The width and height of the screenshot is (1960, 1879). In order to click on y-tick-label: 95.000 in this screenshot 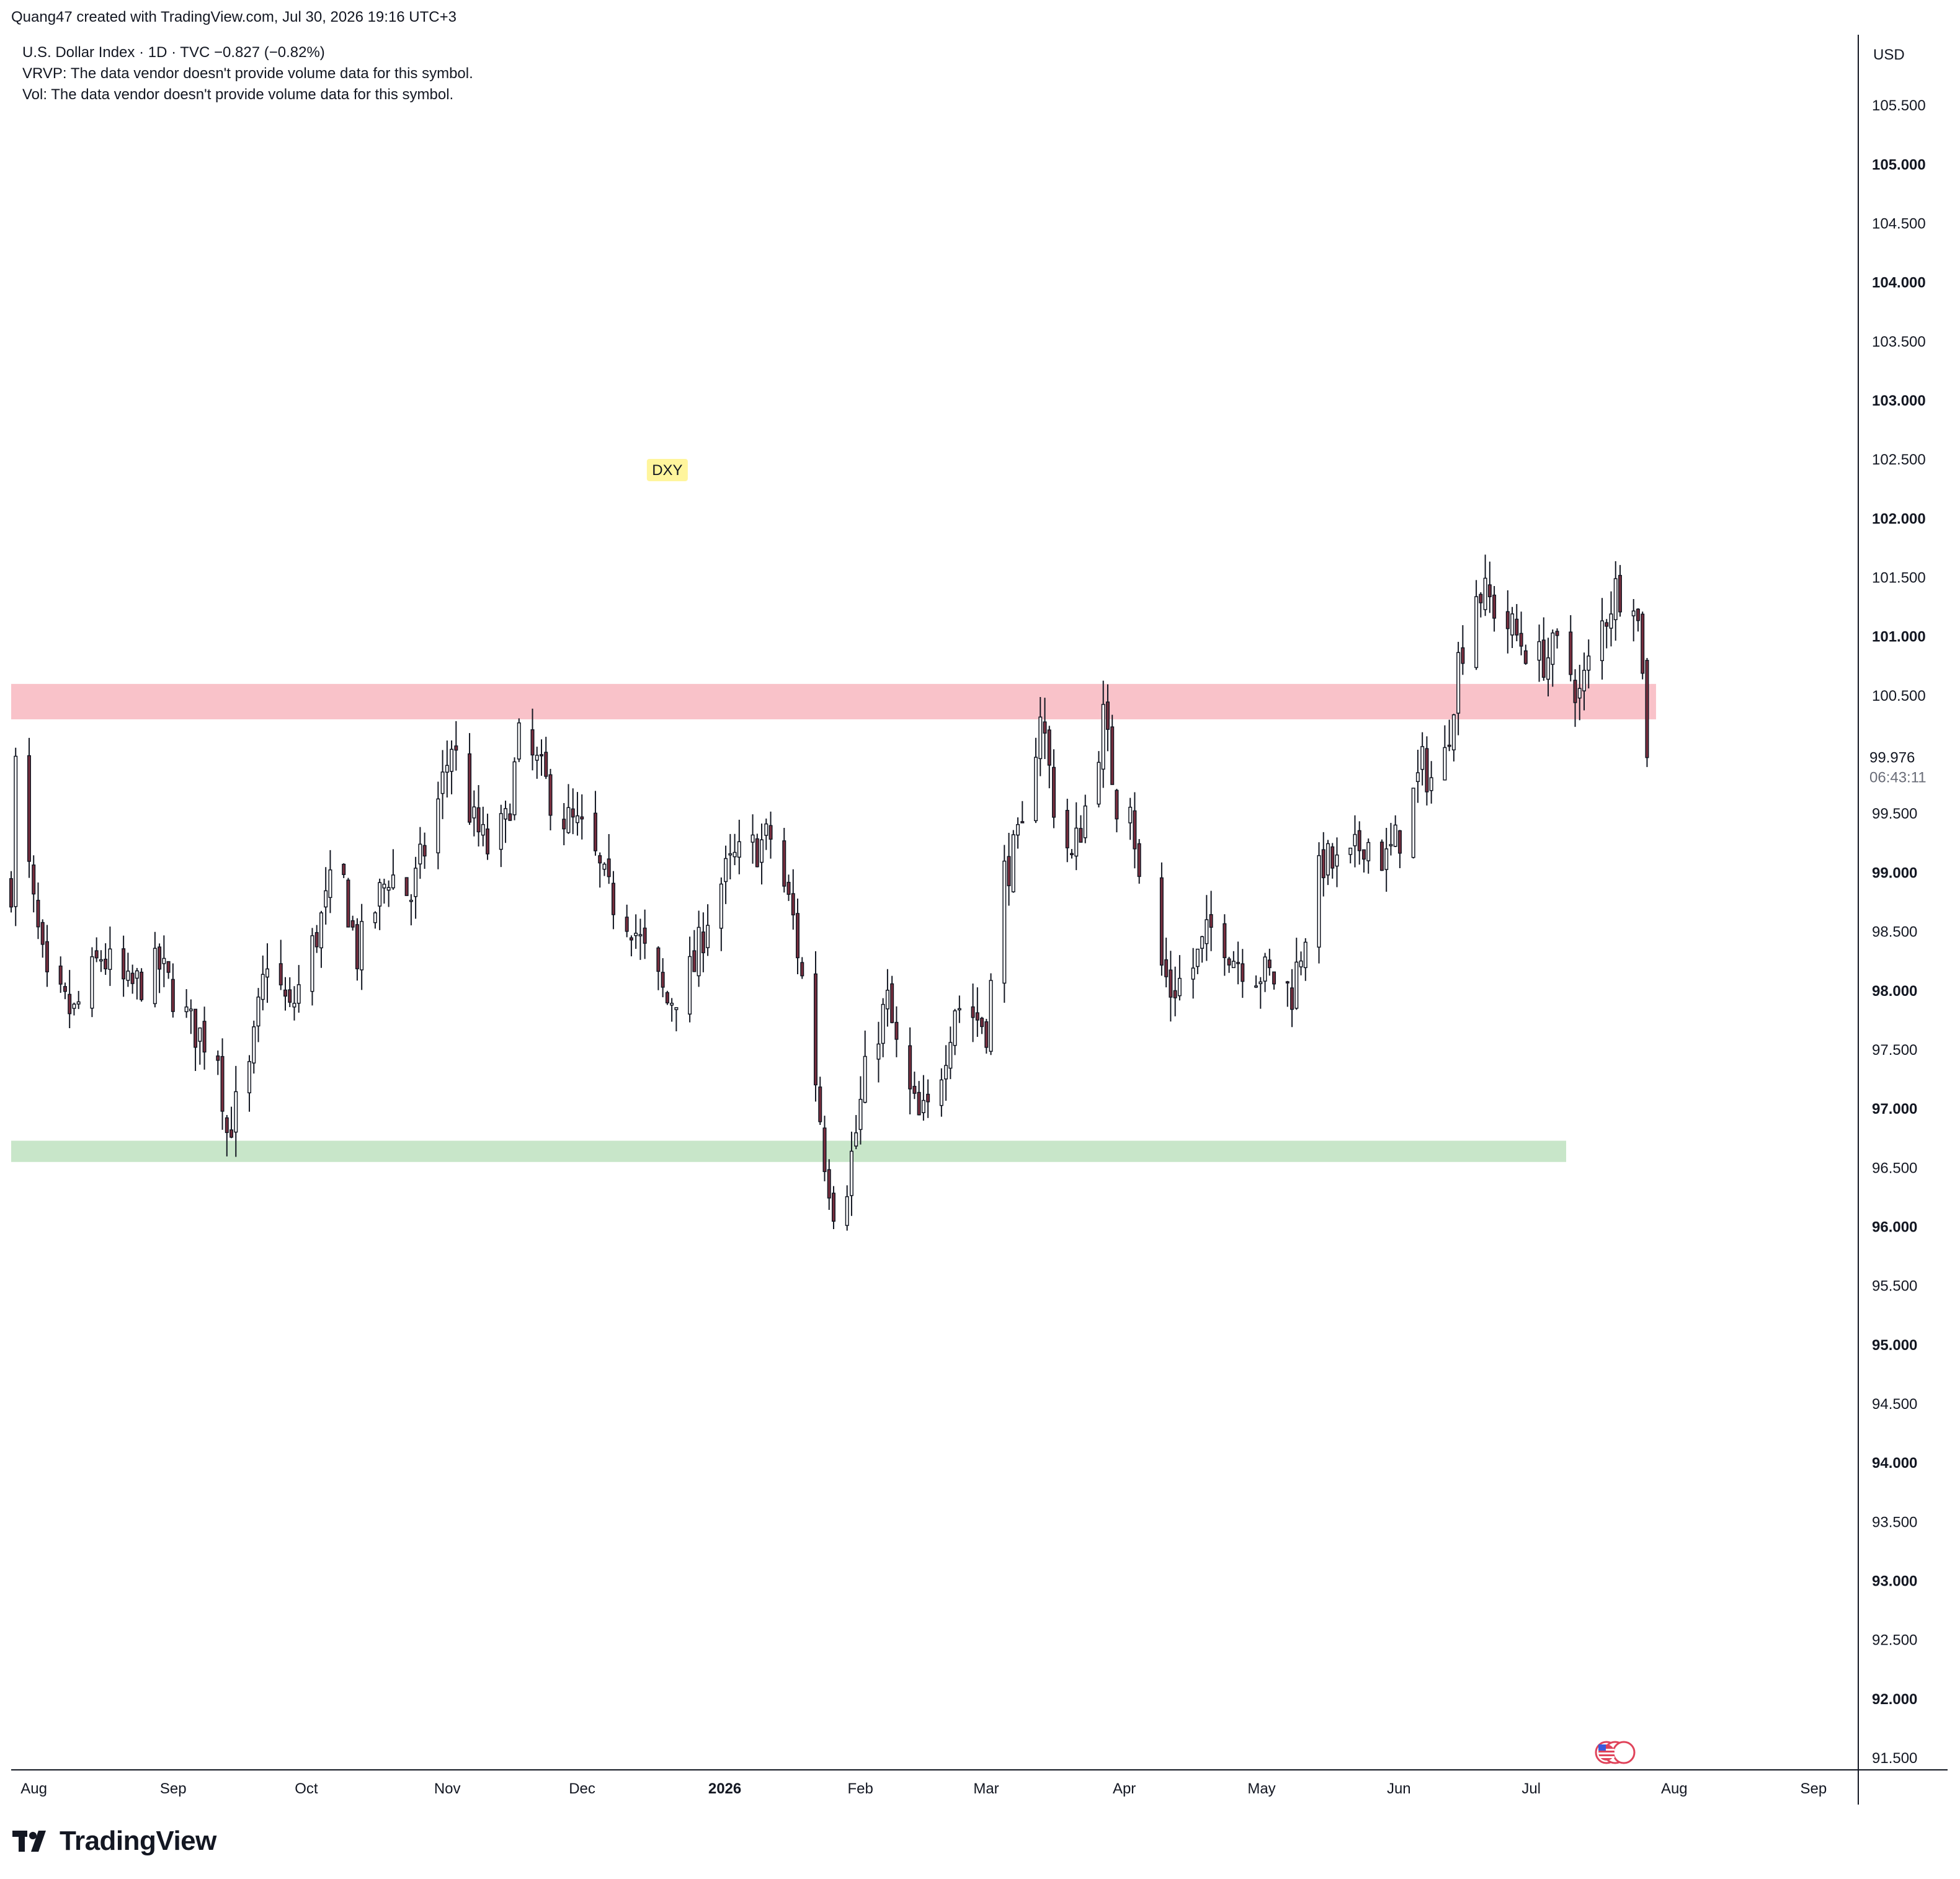, I will do `click(1894, 1345)`.